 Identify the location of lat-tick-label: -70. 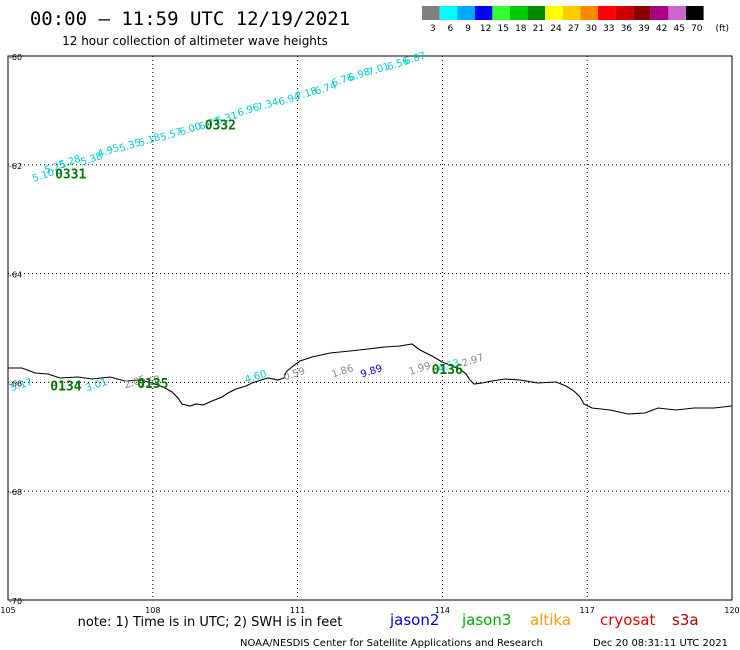
(15, 601).